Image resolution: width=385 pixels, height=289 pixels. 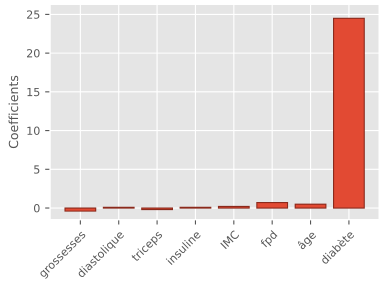 What do you see at coordinates (37, 208) in the screenshot?
I see `y-tick-label: 0` at bounding box center [37, 208].